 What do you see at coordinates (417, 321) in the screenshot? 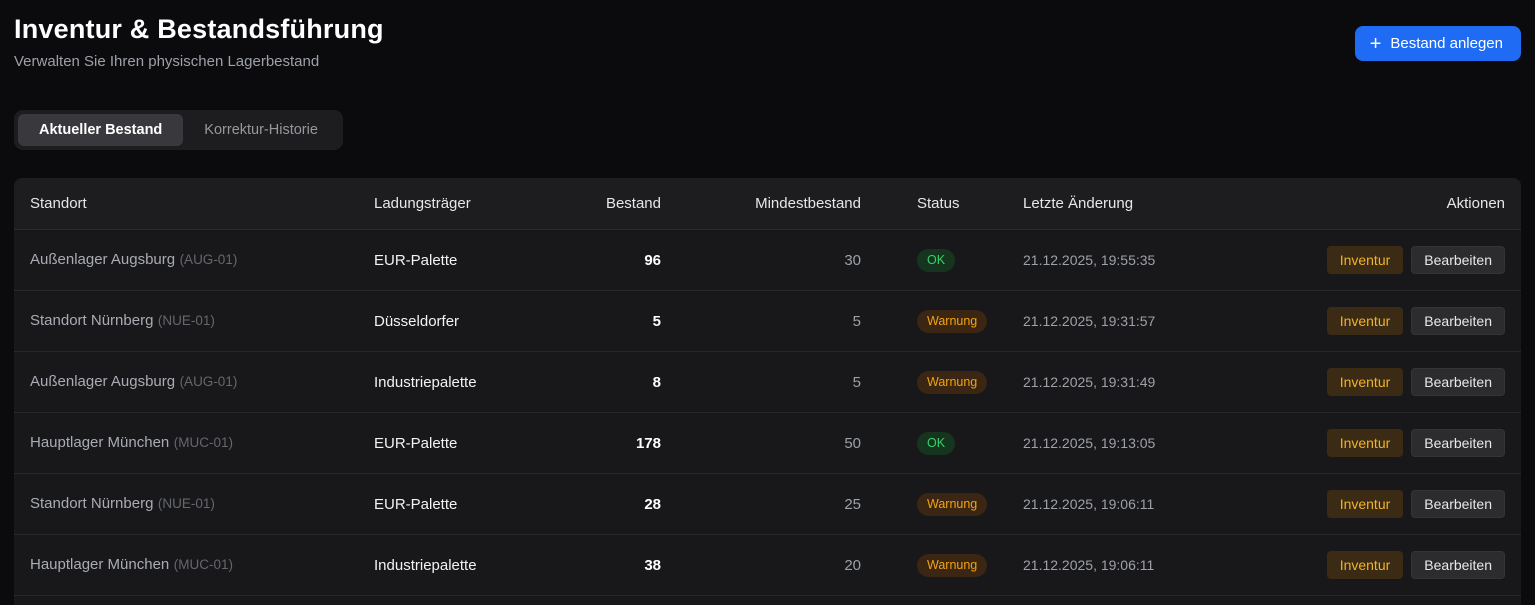
I see `carrier-cell: Düsseldorfer` at bounding box center [417, 321].